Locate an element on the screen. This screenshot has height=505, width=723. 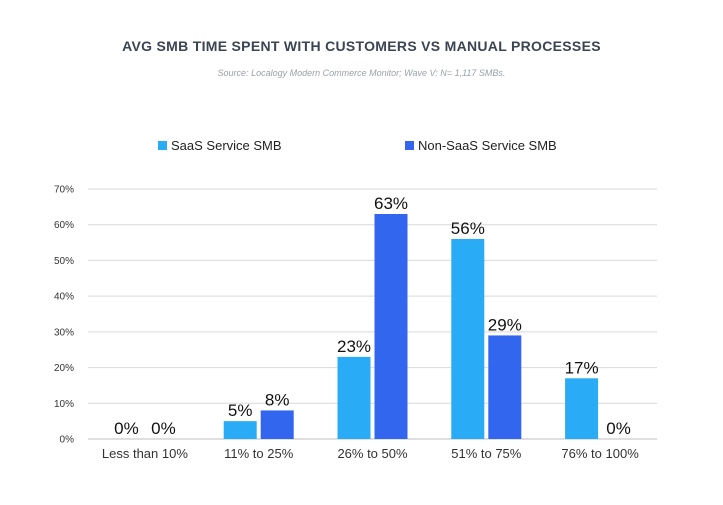
data-label: 17% is located at coordinates (582, 367).